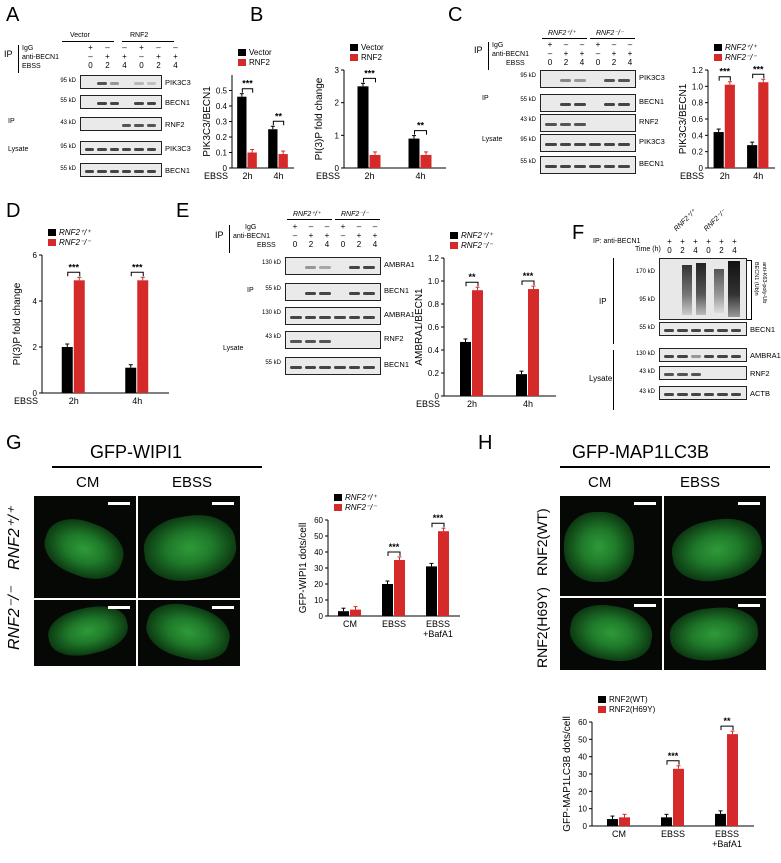  What do you see at coordinates (760, 393) in the screenshot?
I see `protein-label: ACTB` at bounding box center [760, 393].